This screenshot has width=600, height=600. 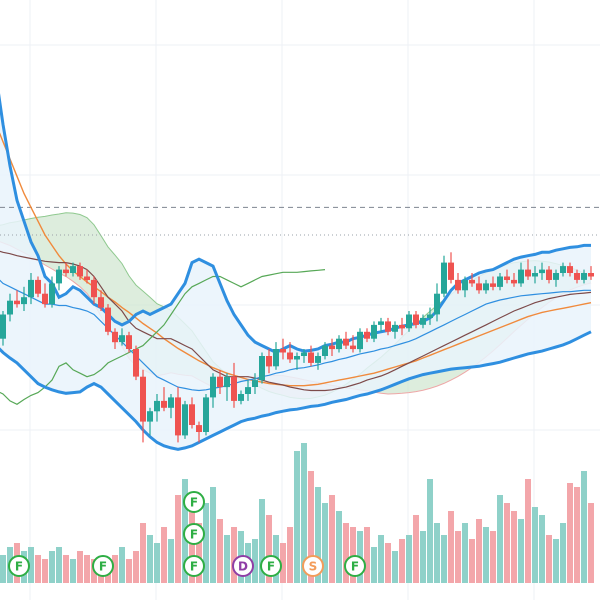 I want to click on event-markers: F F F F F D F S F, so click(x=187, y=534).